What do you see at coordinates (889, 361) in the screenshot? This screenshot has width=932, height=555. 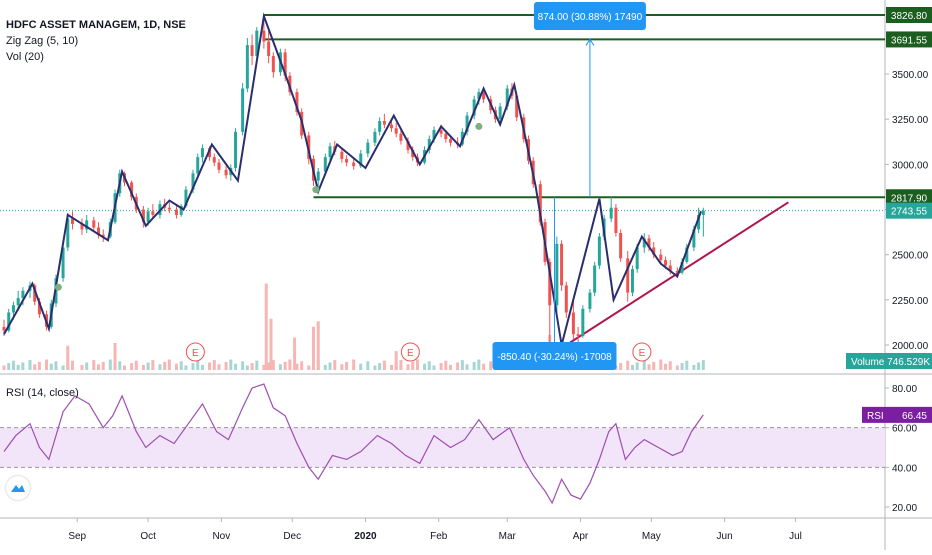 I see `volume-badge` at bounding box center [889, 361].